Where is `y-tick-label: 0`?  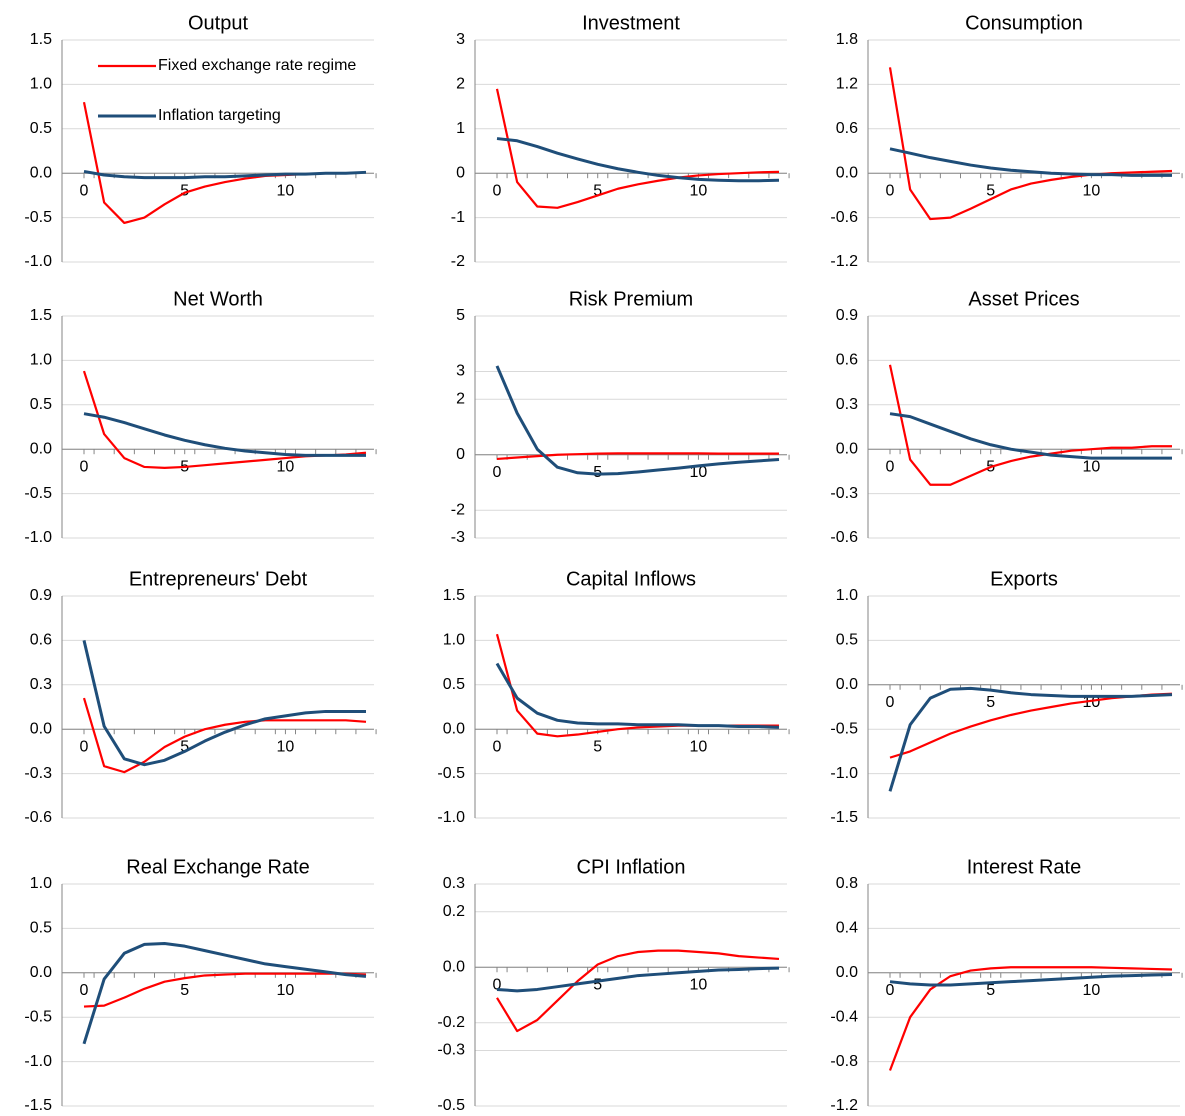 y-tick-label: 0 is located at coordinates (460, 454).